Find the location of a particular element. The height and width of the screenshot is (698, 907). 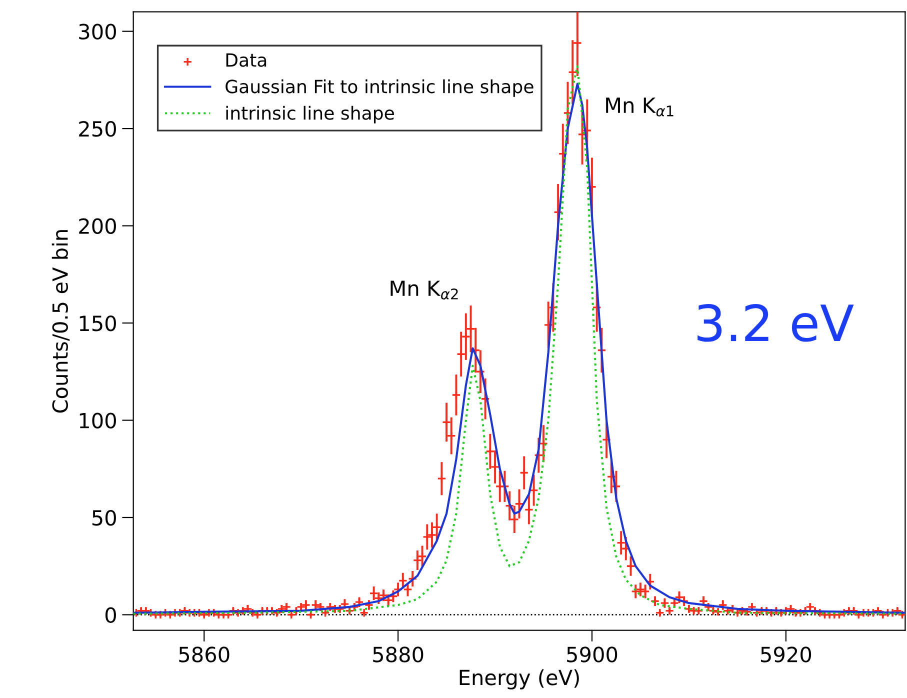

legend-label: Data is located at coordinates (246, 60).